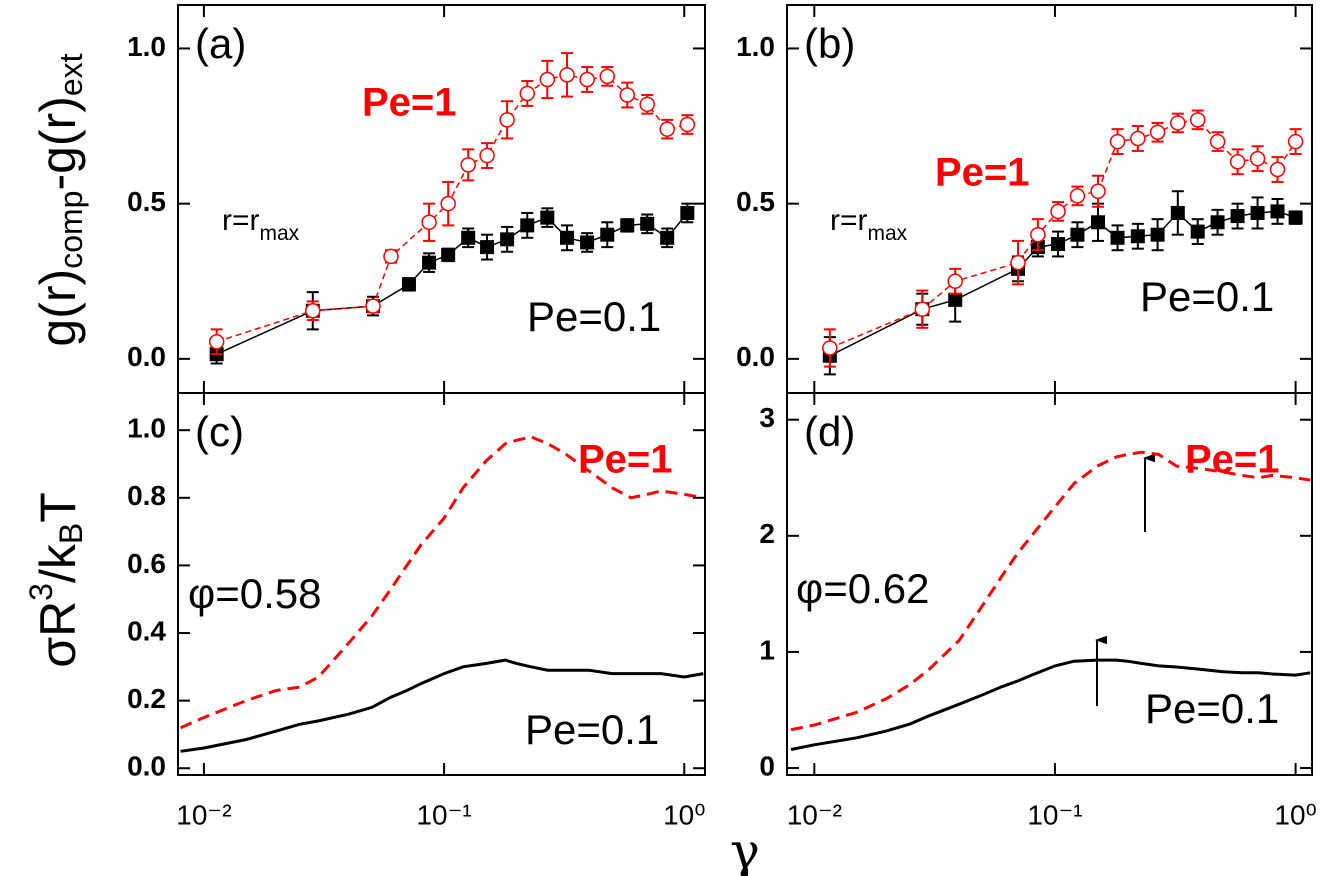 This screenshot has width=1325, height=876. I want to click on label-part: σR, so click(58, 634).